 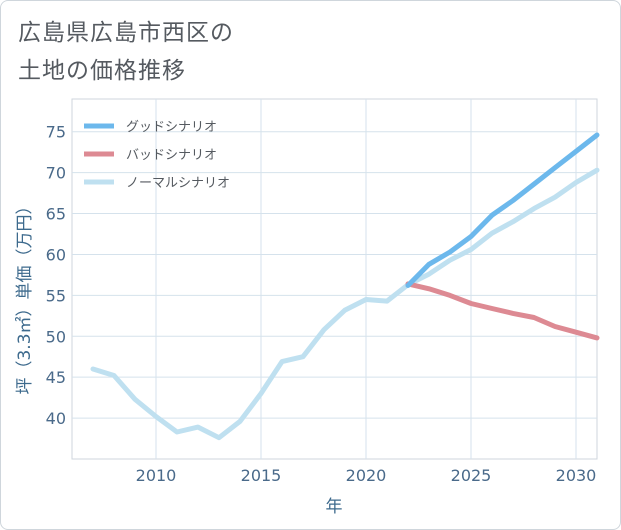 What do you see at coordinates (56, 418) in the screenshot?
I see `y-tick-label: 40` at bounding box center [56, 418].